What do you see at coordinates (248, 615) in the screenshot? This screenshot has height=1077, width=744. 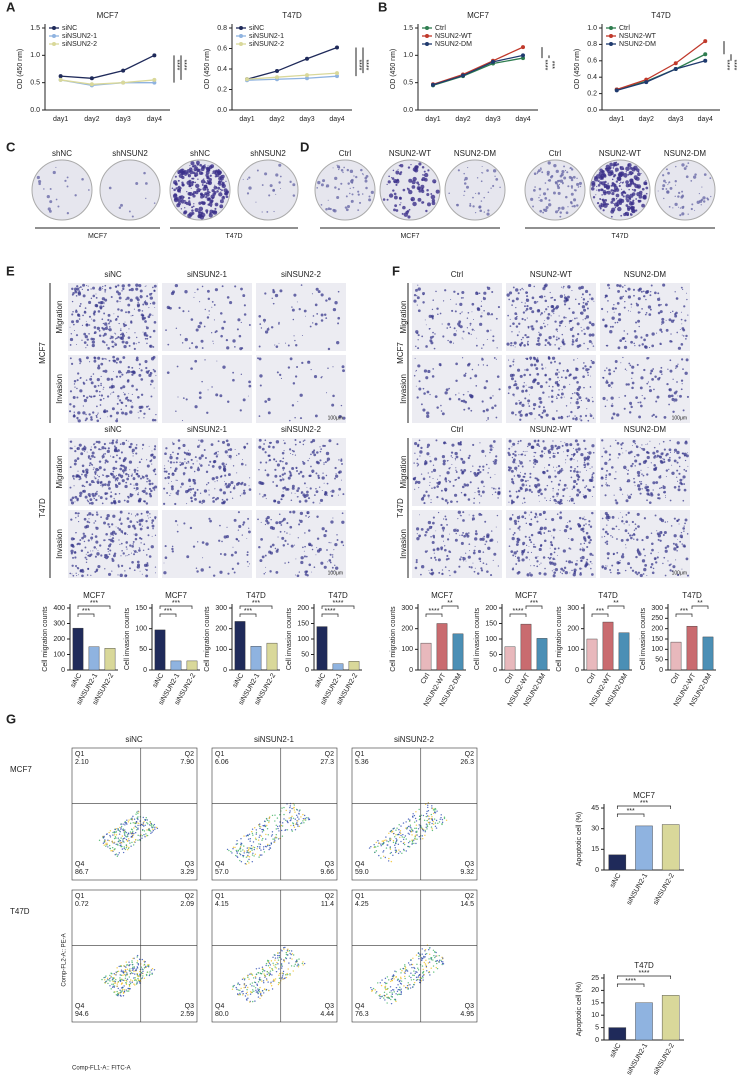 I see `sig-bracket` at bounding box center [248, 615].